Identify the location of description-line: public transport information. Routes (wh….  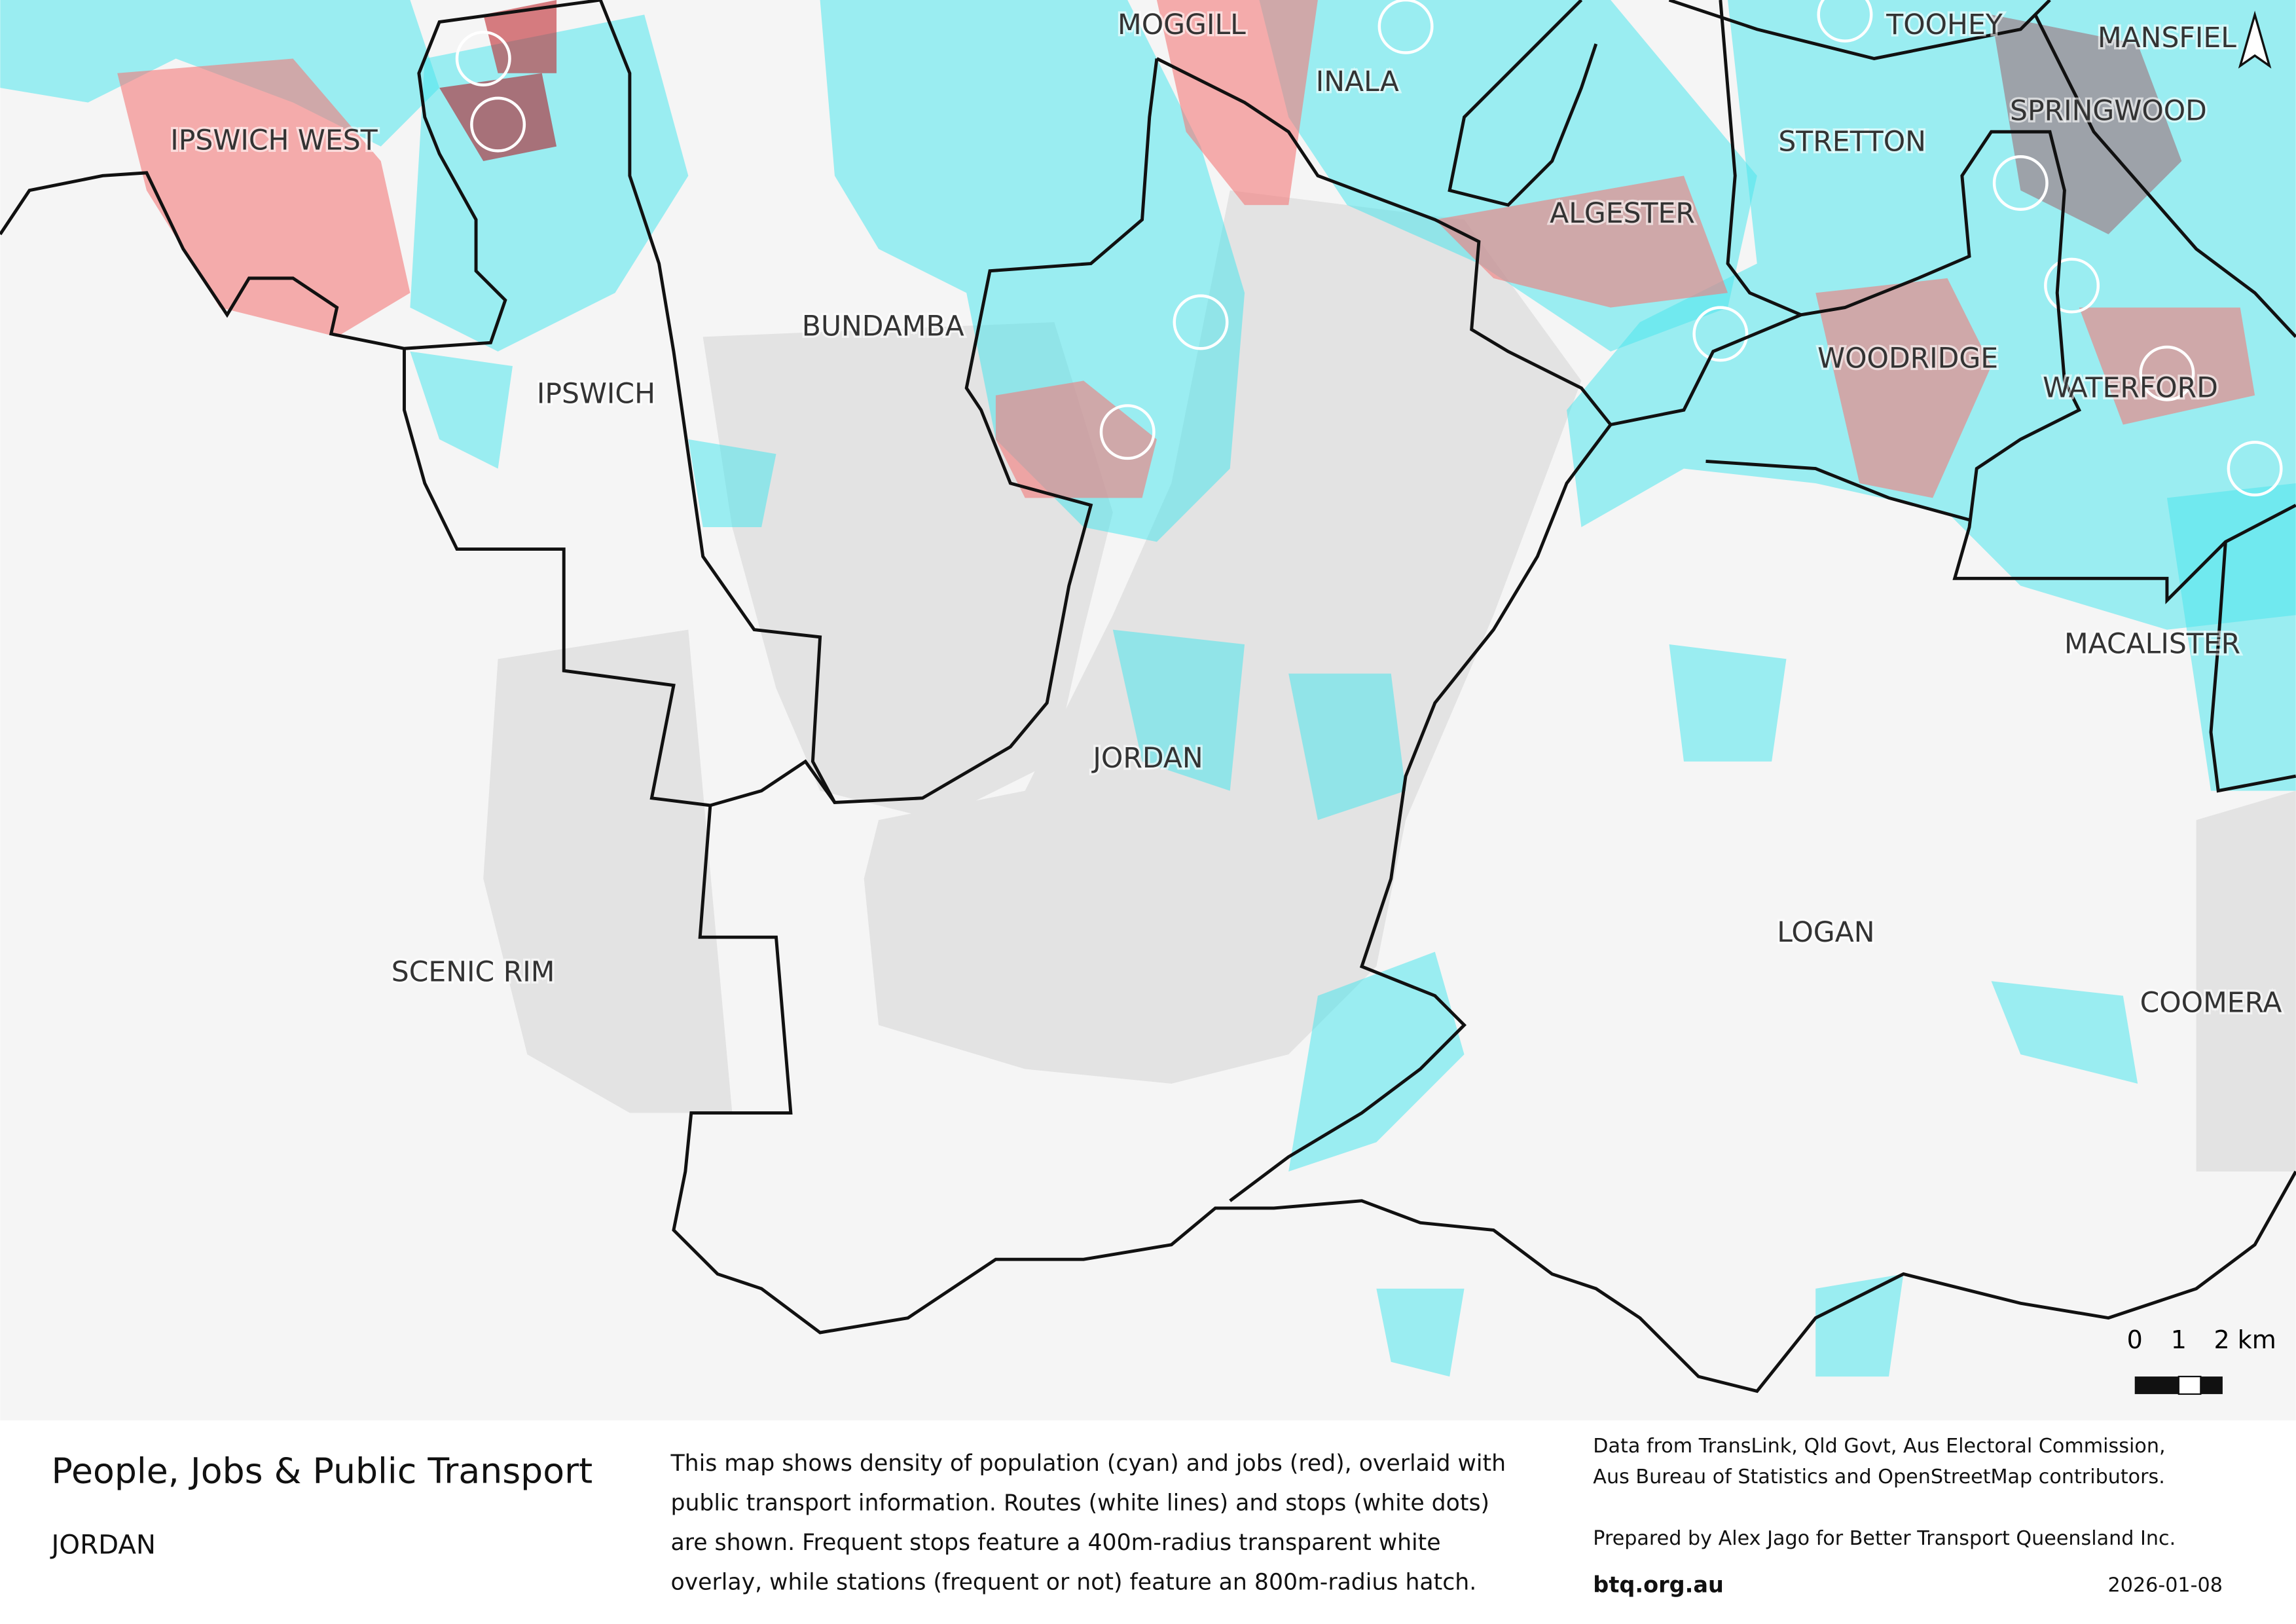
(1079, 1503).